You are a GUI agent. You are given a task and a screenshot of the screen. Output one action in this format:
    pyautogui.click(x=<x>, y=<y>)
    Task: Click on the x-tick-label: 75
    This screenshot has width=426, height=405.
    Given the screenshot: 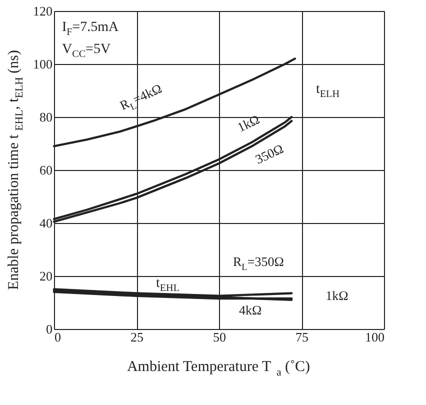 What is the action you would take?
    pyautogui.click(x=302, y=337)
    